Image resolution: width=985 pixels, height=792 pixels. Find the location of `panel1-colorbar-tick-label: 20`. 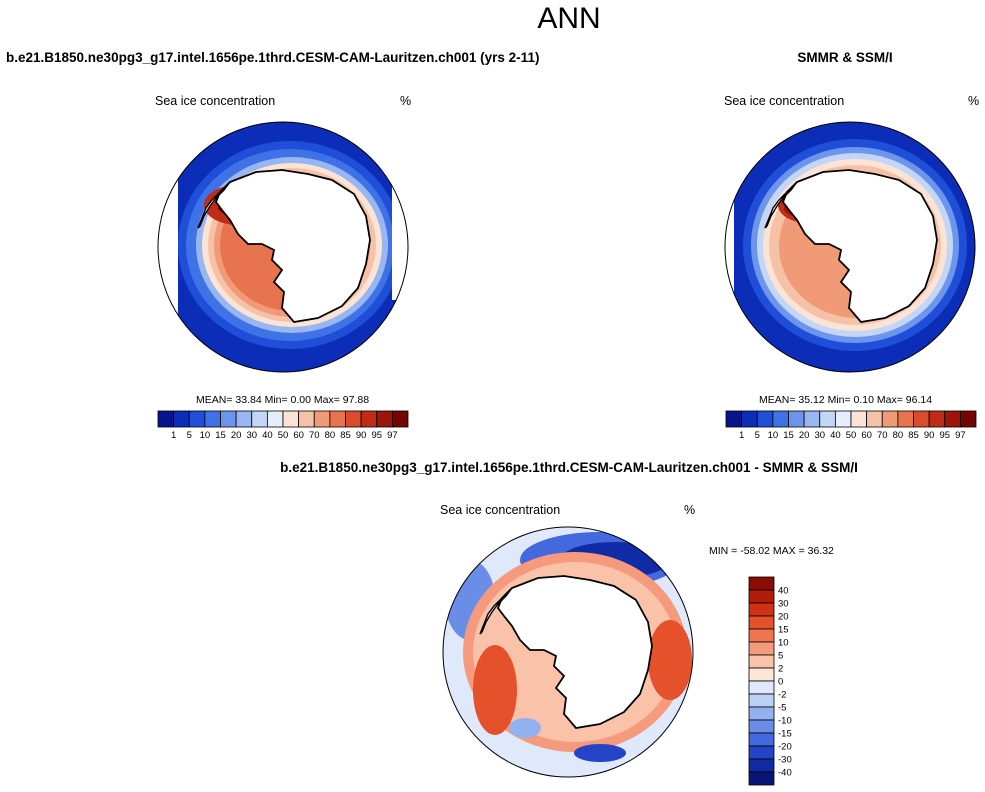

panel1-colorbar-tick-label: 20 is located at coordinates (236, 435).